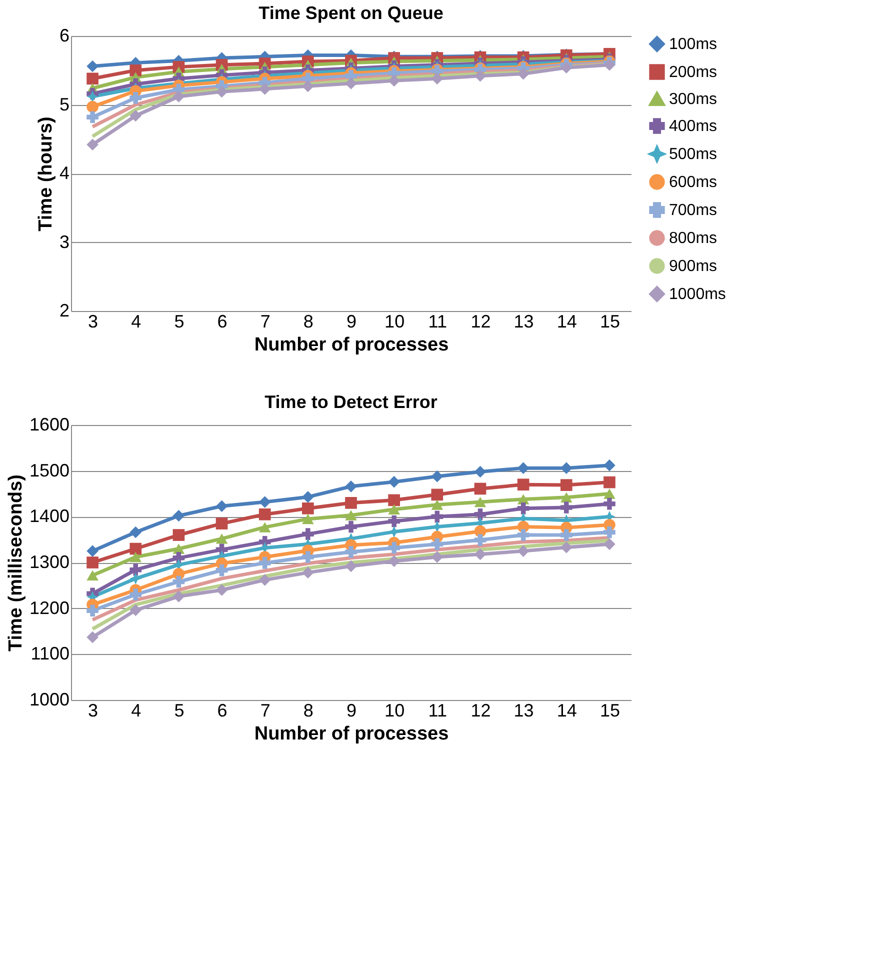 The width and height of the screenshot is (871, 970). Describe the element at coordinates (45, 174) in the screenshot. I see `y-axis-title: Time (hours)` at that location.